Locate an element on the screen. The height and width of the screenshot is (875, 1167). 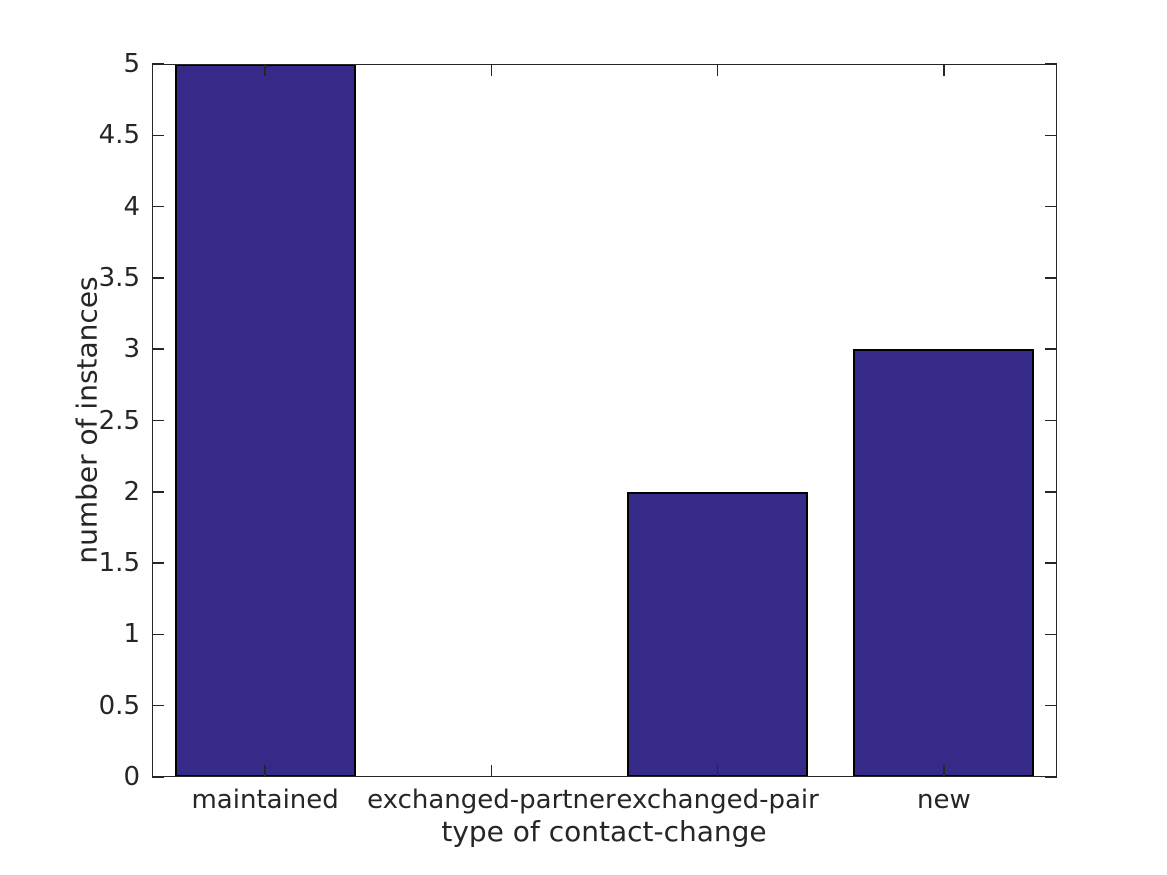
y-tick-label: 3 is located at coordinates (131, 349).